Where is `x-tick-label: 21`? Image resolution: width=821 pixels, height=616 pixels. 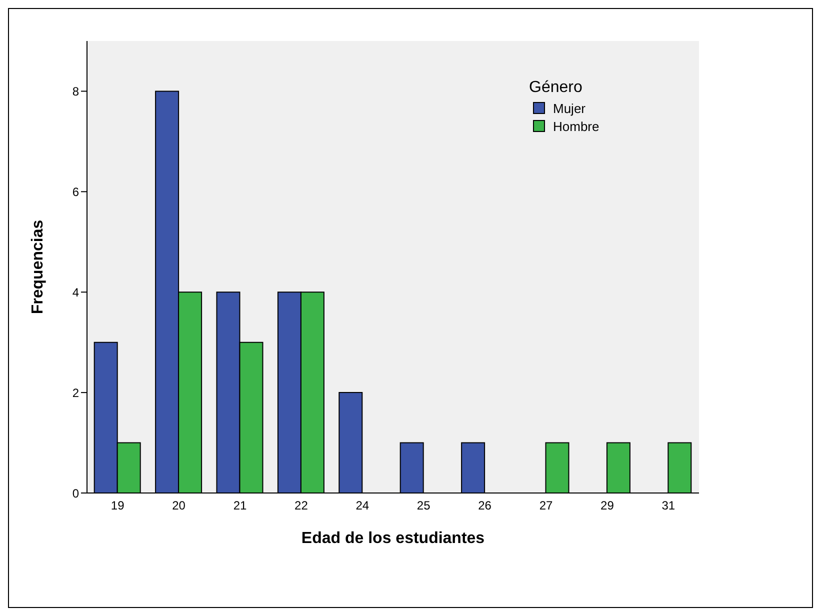
x-tick-label: 21 is located at coordinates (240, 505).